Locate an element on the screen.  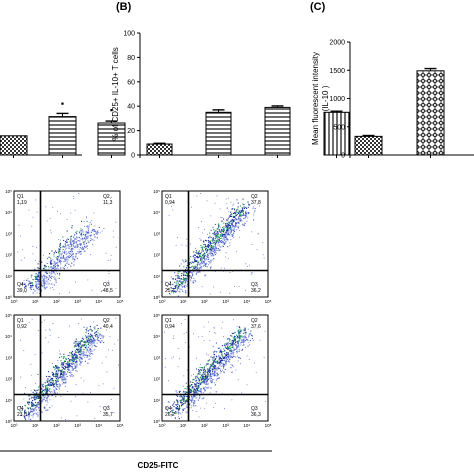
quadrant-id: Q1 is located at coordinates (168, 197).